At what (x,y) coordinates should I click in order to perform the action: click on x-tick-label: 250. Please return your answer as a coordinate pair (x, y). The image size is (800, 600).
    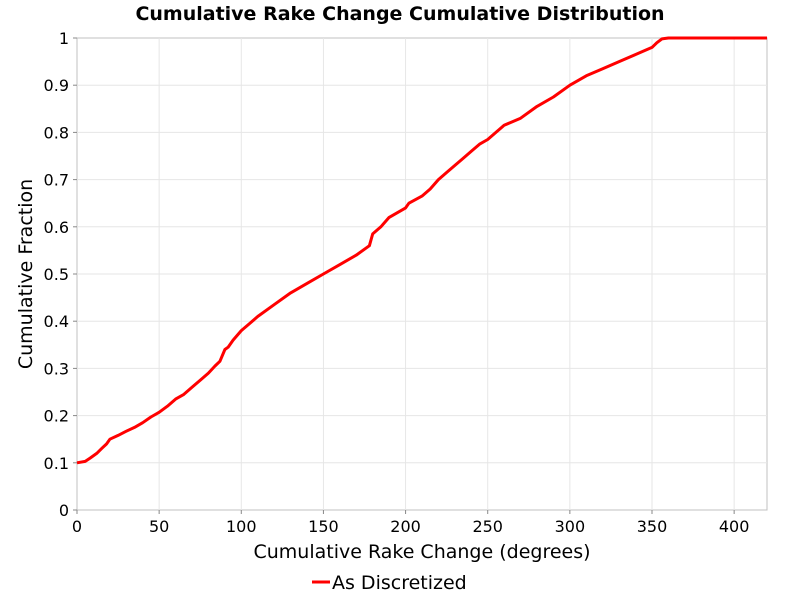
    Looking at the image, I should click on (487, 526).